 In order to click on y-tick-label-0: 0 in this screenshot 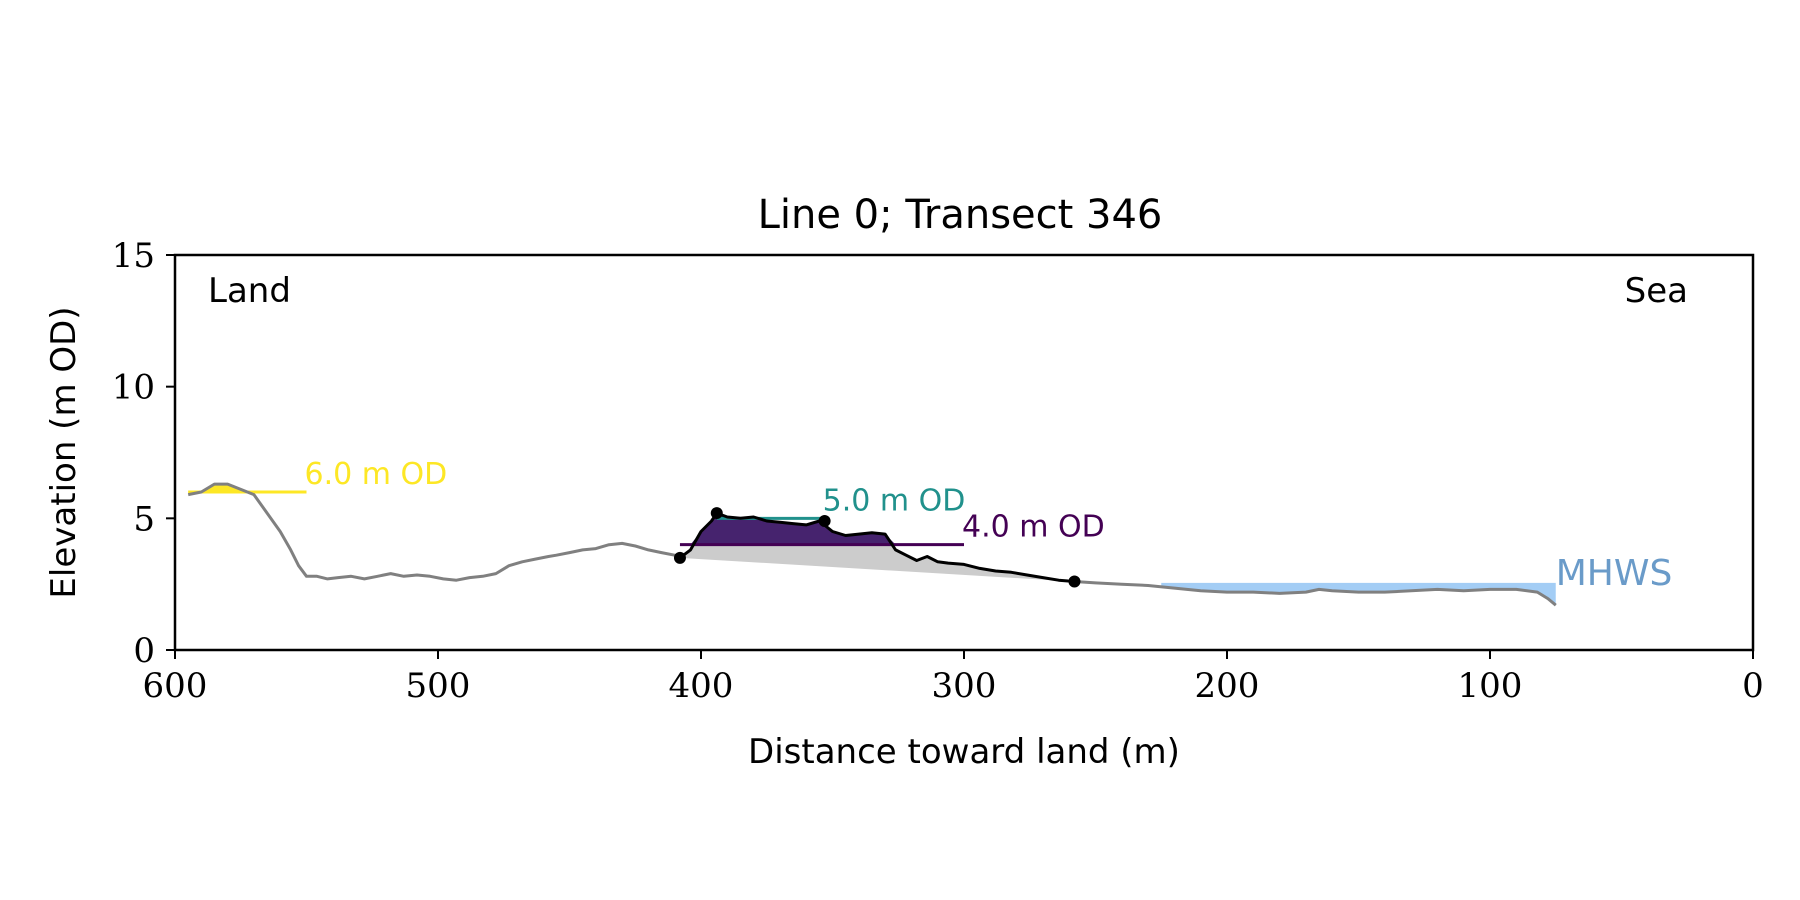, I will do `click(144, 651)`.